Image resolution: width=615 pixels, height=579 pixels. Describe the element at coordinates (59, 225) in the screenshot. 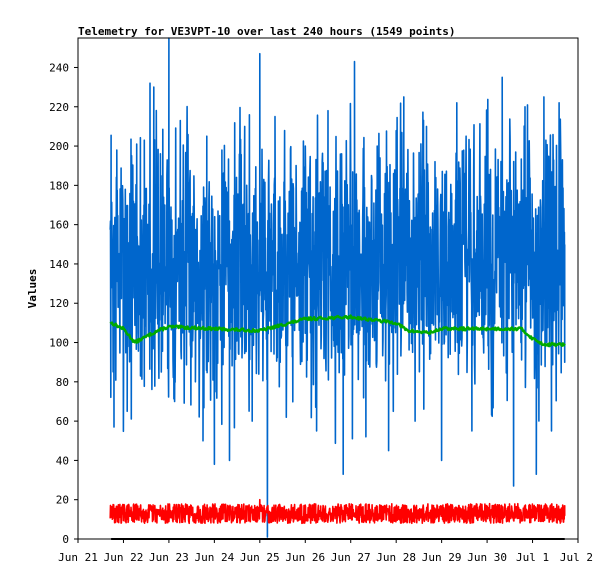

I see `y-tick-label: 160` at that location.